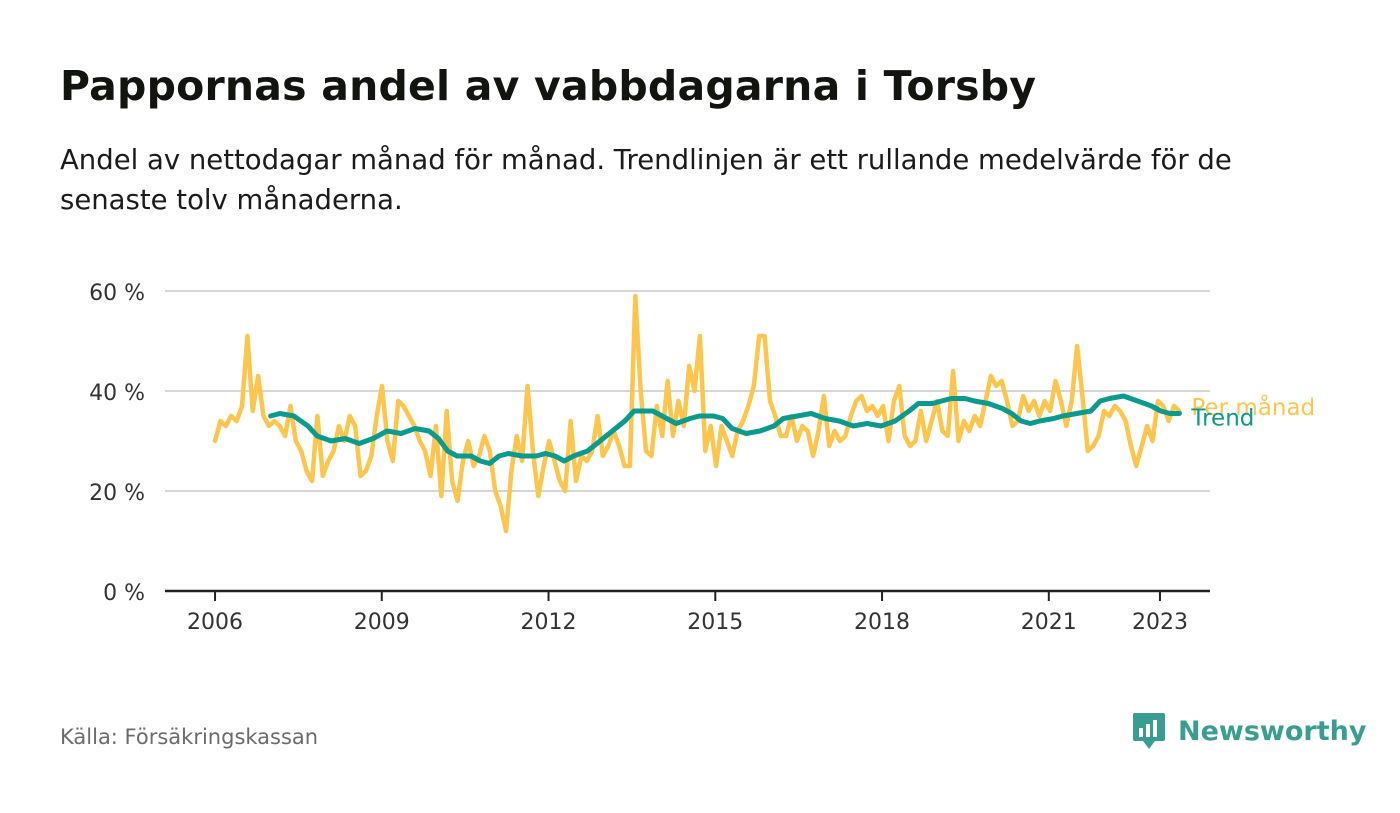  What do you see at coordinates (1049, 622) in the screenshot?
I see `x-tick-label: 2021` at bounding box center [1049, 622].